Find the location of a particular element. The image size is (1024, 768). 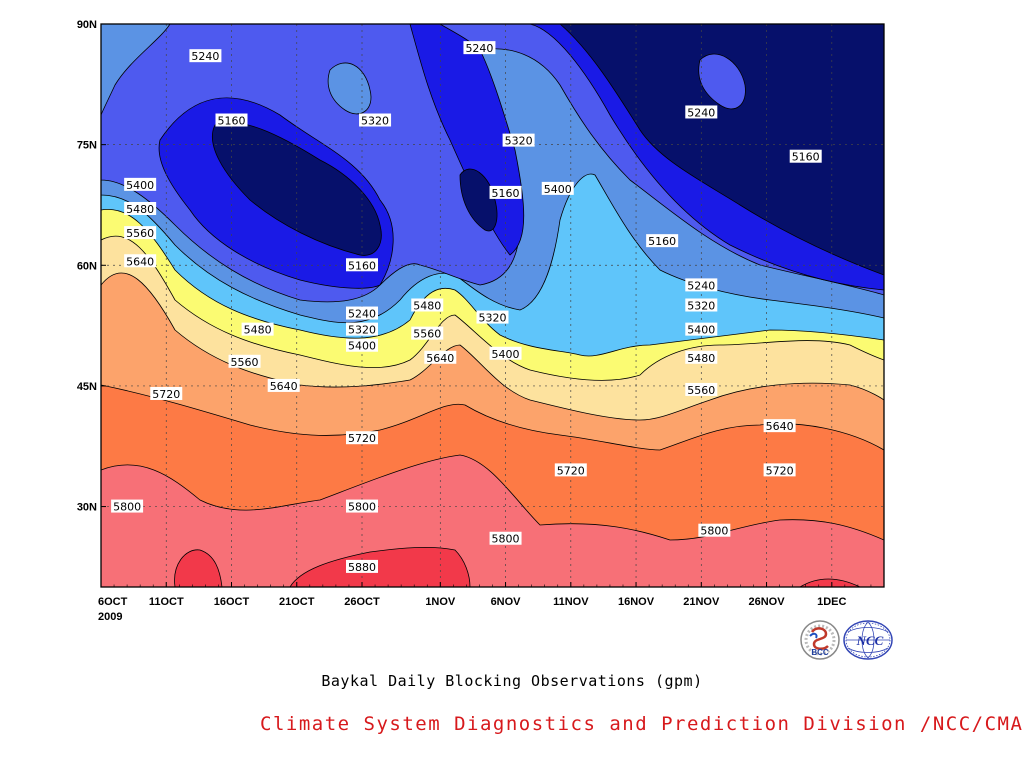

x-tick-label: 6NOV is located at coordinates (506, 602).